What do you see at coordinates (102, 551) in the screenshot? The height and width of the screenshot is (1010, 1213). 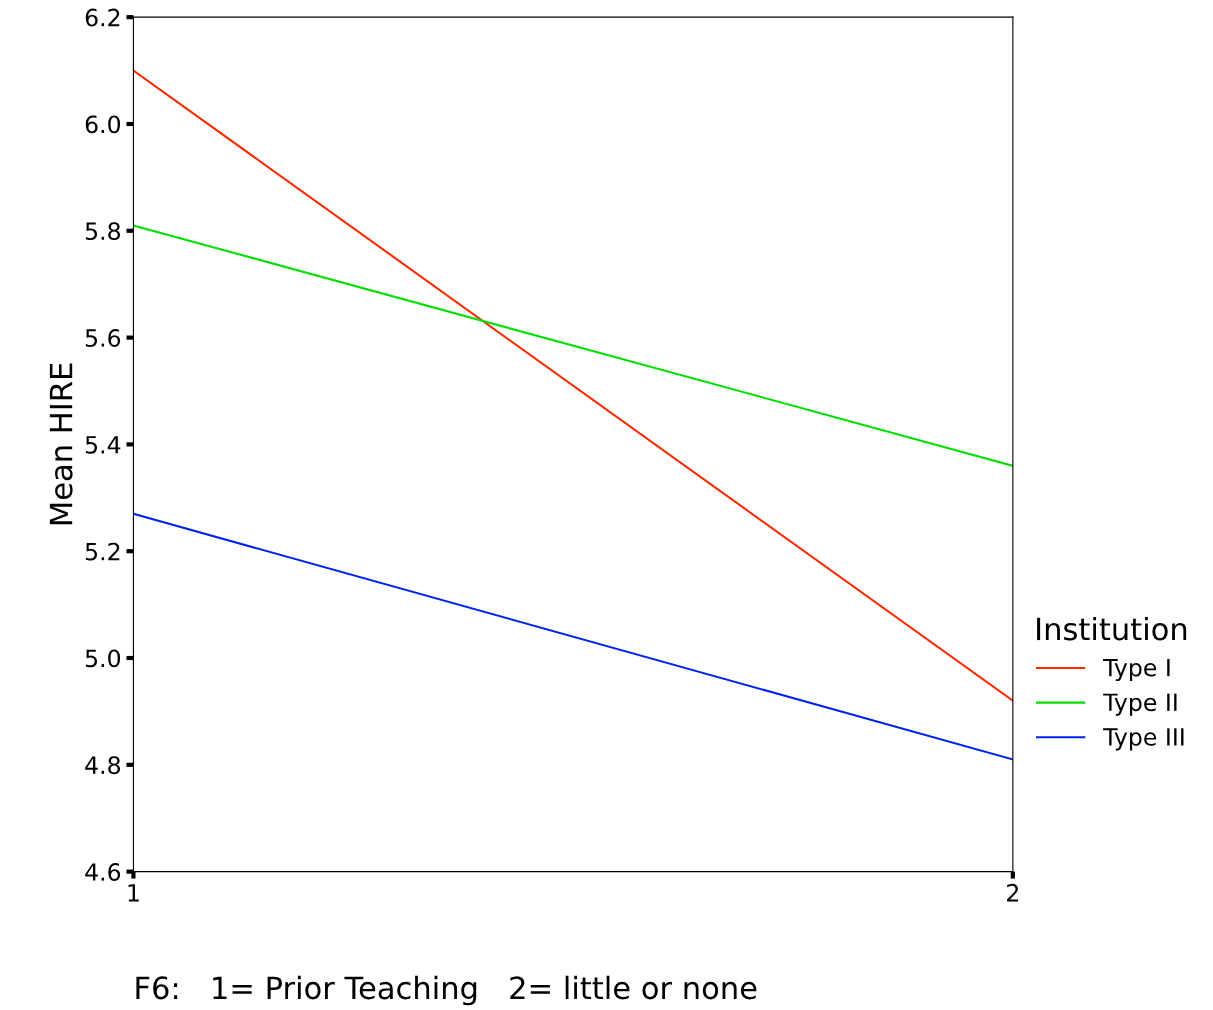 I see `y-tick-label: 5.2` at bounding box center [102, 551].